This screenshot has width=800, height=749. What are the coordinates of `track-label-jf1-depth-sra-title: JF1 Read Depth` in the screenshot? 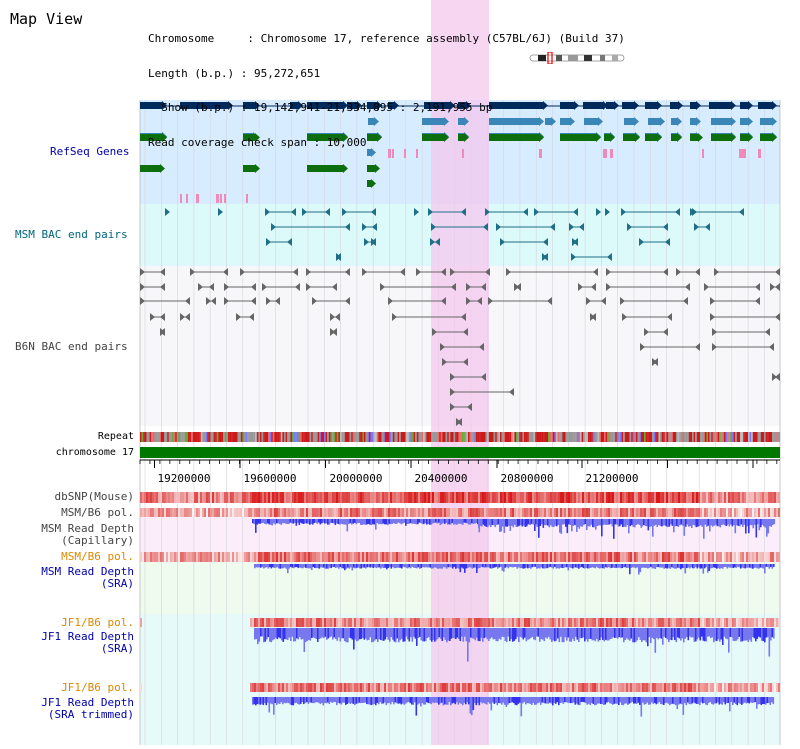 It's located at (87, 636).